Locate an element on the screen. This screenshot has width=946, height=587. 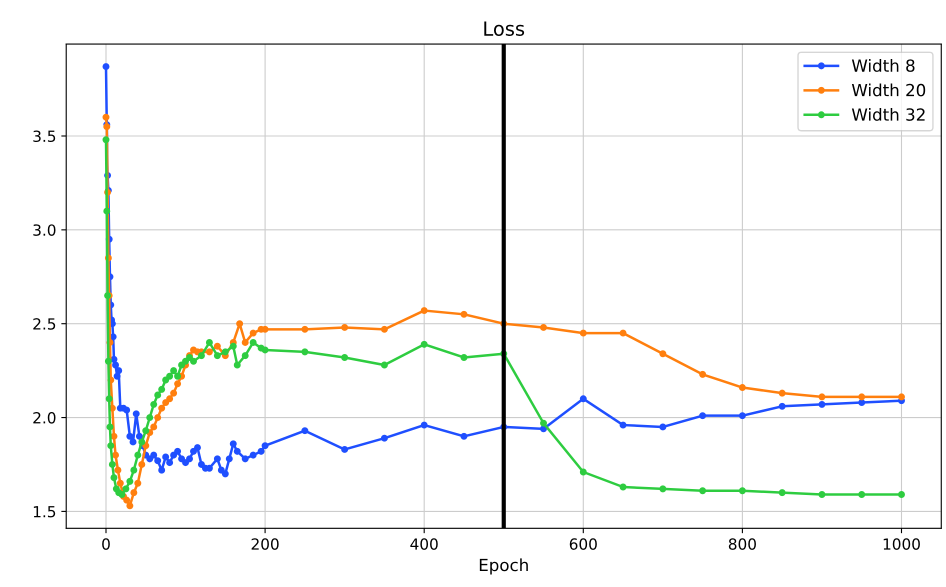
x-tick-label: 600 is located at coordinates (583, 544).